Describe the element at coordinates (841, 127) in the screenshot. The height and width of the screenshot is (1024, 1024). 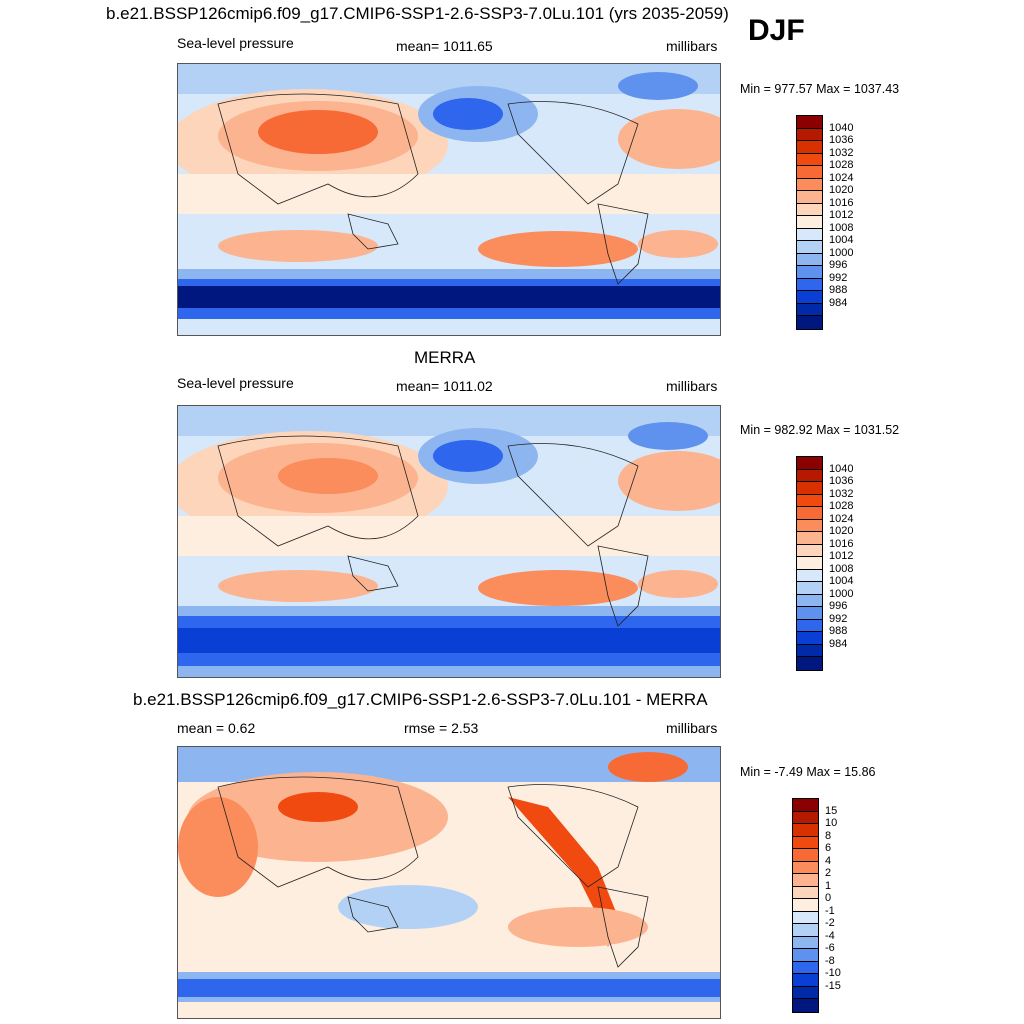
I see `colorbar-tick-label: 1040` at that location.